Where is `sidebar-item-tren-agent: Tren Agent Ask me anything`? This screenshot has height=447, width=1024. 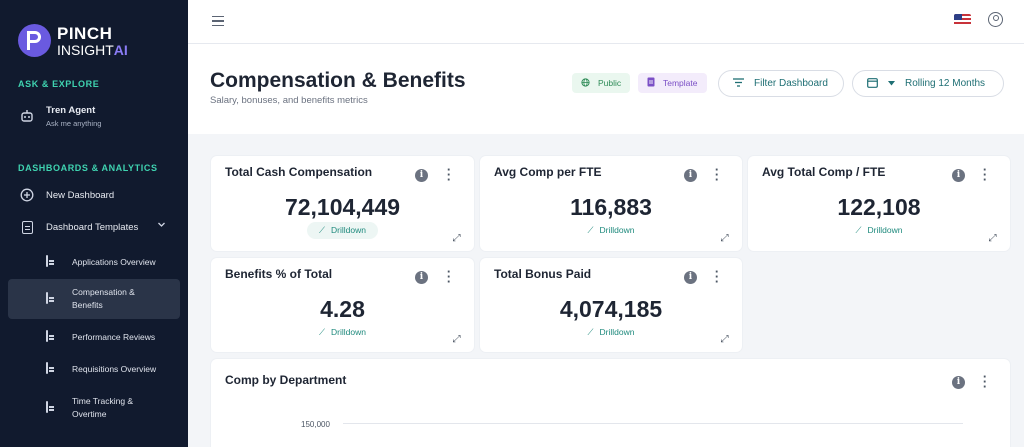 sidebar-item-tren-agent: Tren Agent Ask me anything is located at coordinates (94, 116).